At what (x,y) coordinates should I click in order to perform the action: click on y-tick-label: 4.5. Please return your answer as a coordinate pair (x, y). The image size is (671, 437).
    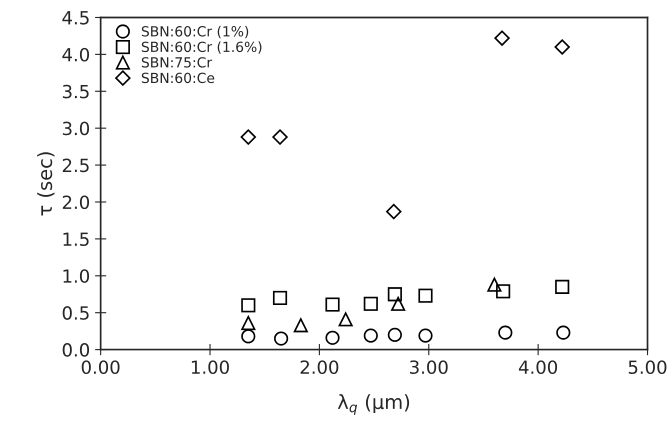
    Looking at the image, I should click on (75, 18).